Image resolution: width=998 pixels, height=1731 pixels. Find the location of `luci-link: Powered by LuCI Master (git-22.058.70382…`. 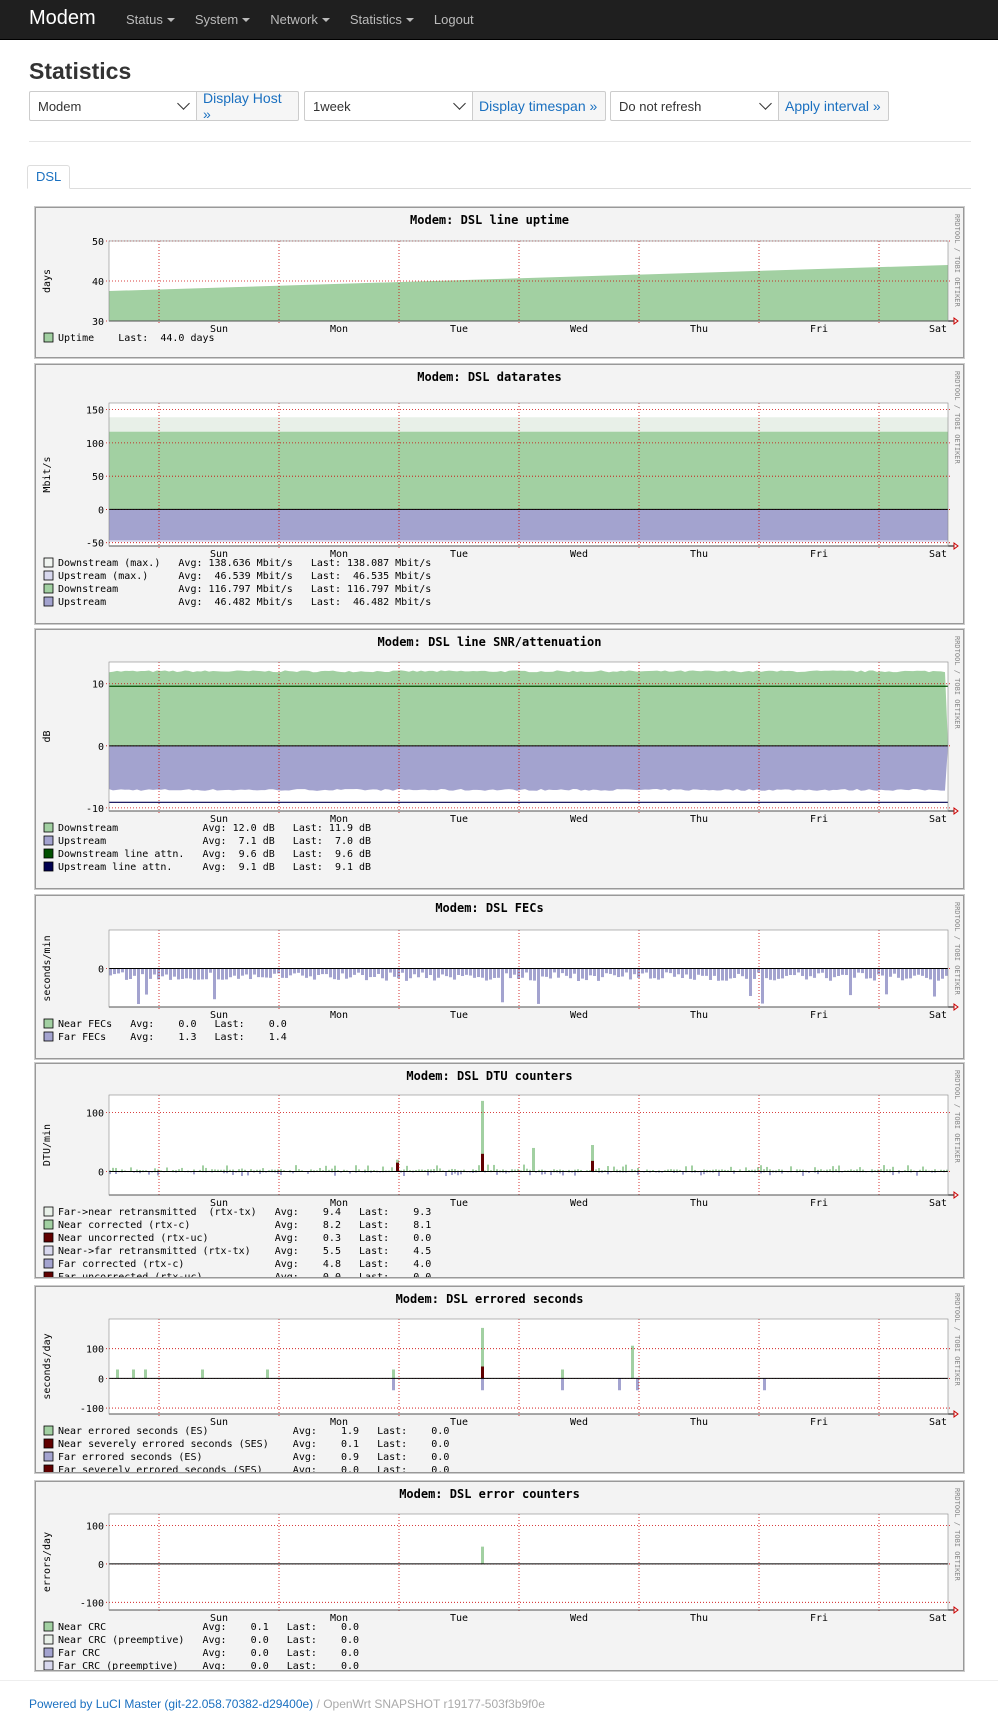

luci-link: Powered by LuCI Master (git-22.058.70382… is located at coordinates (171, 1704).